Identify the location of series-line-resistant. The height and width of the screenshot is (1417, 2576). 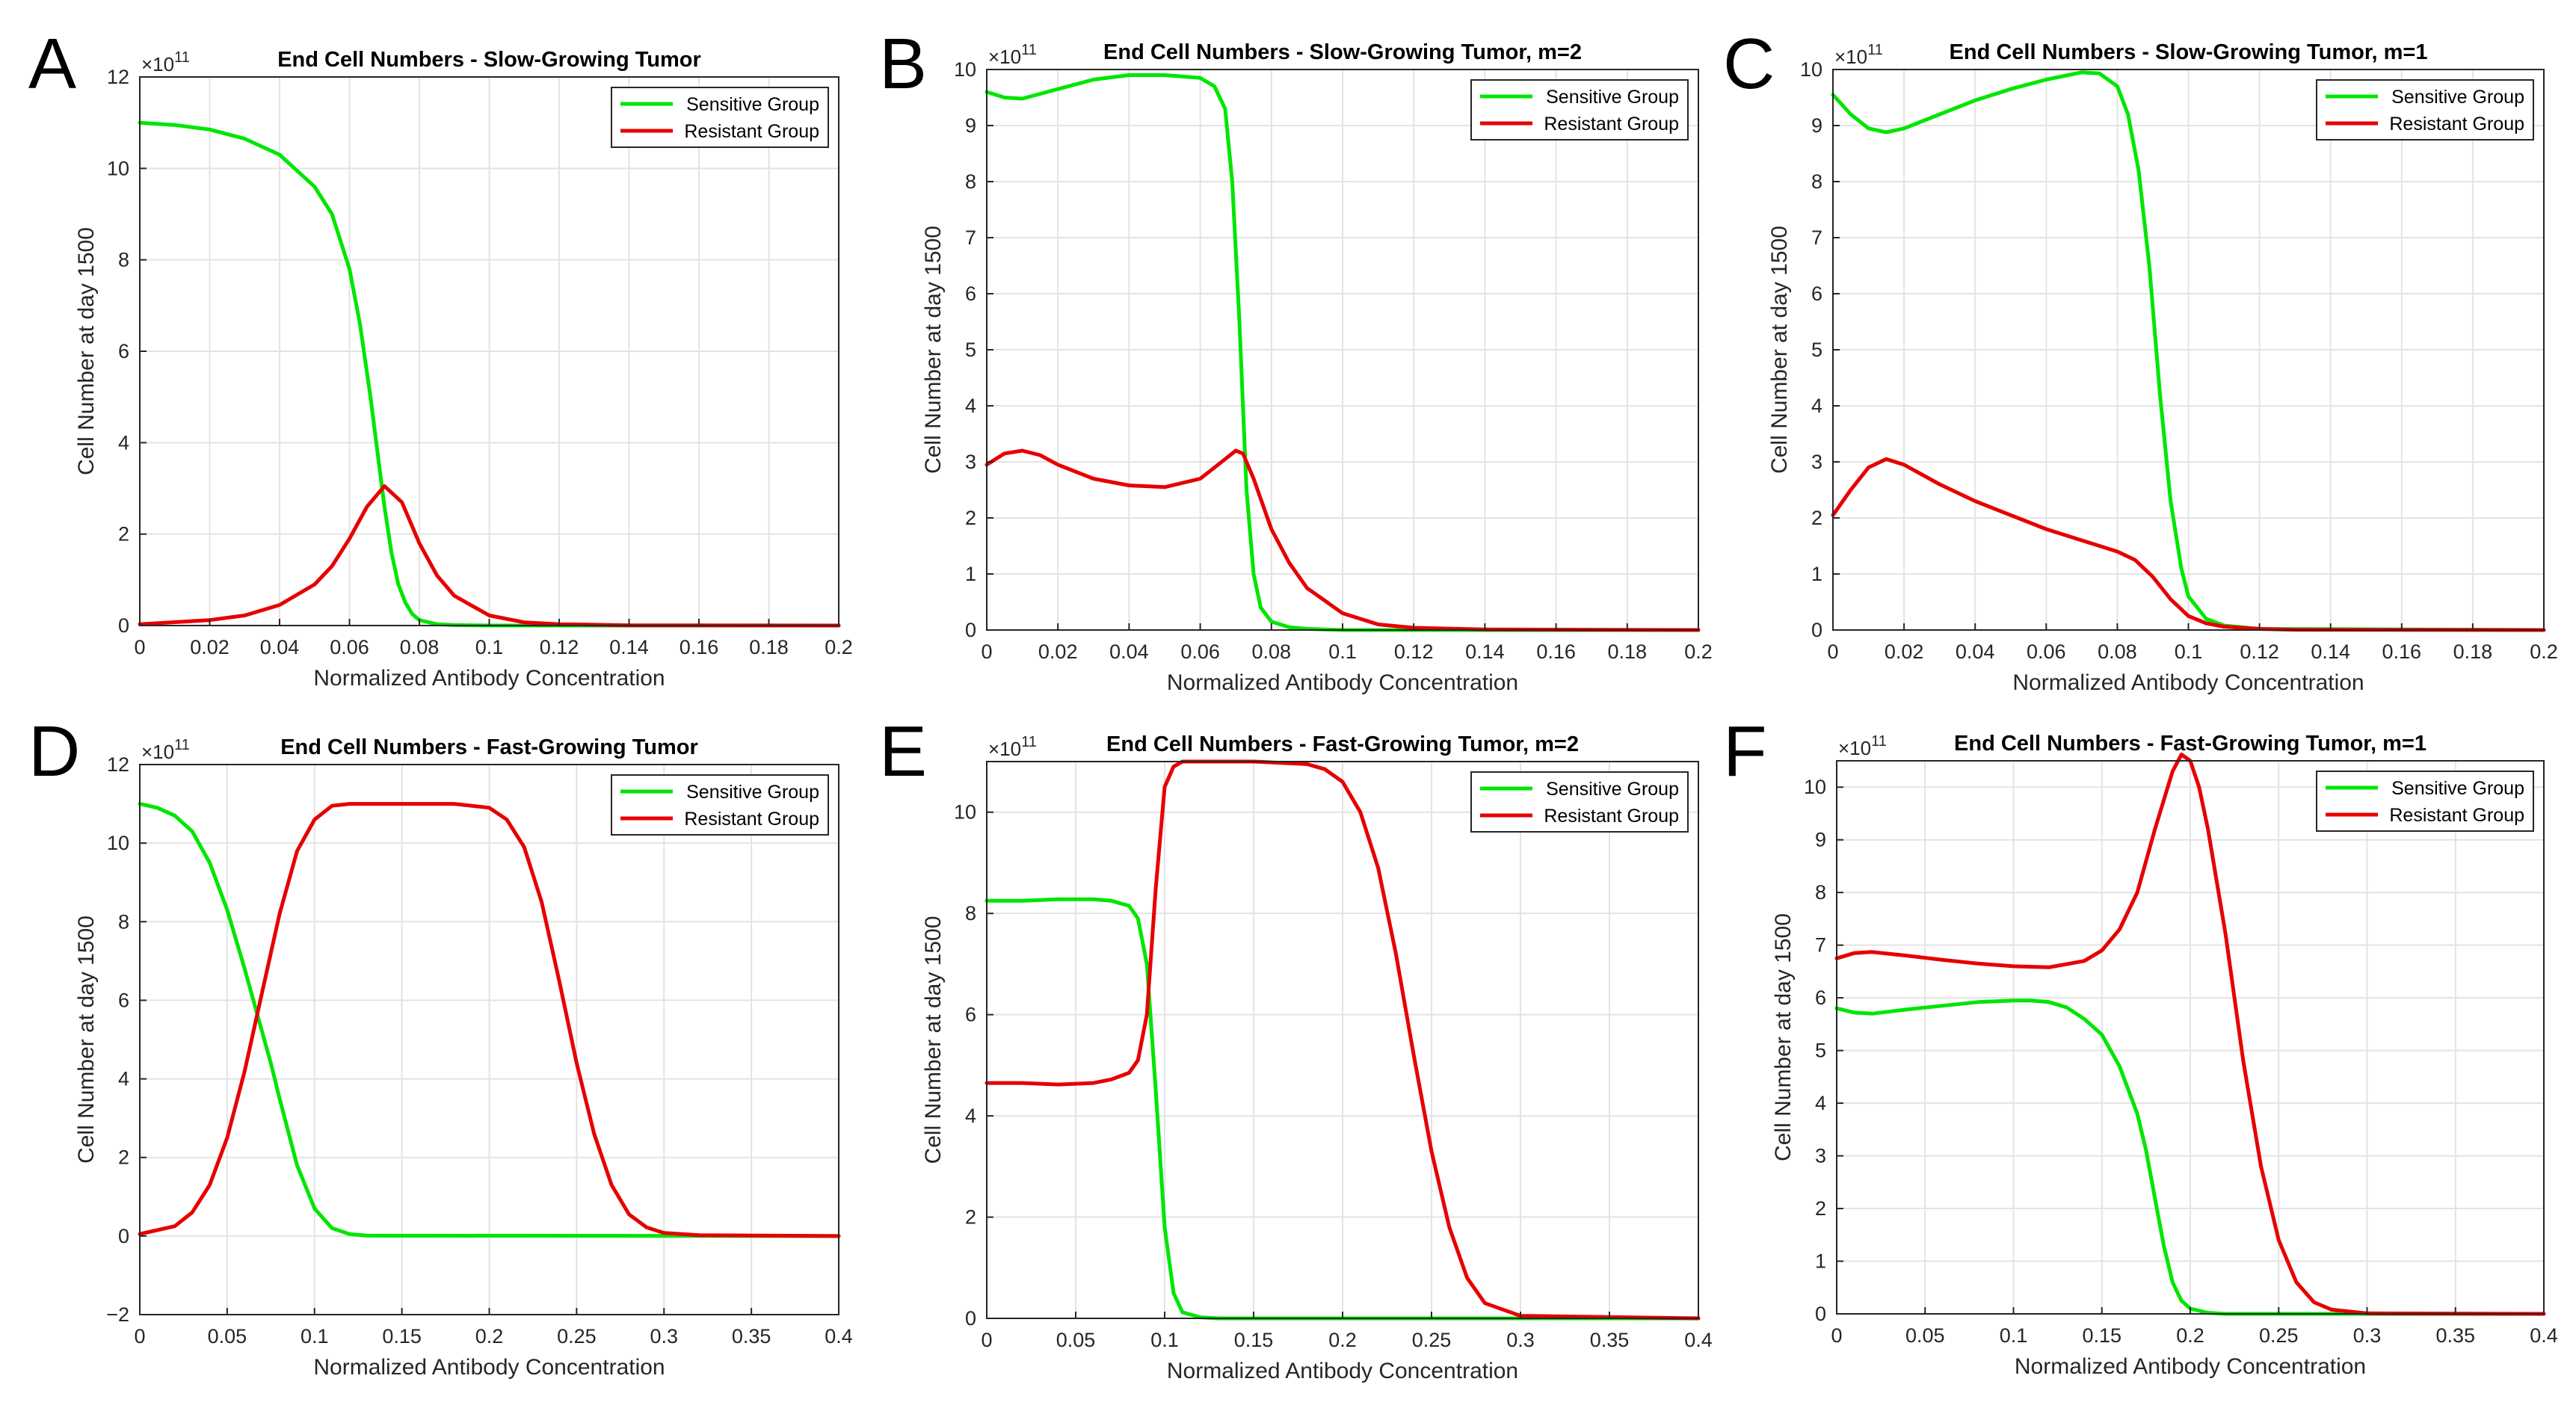
(489, 1020).